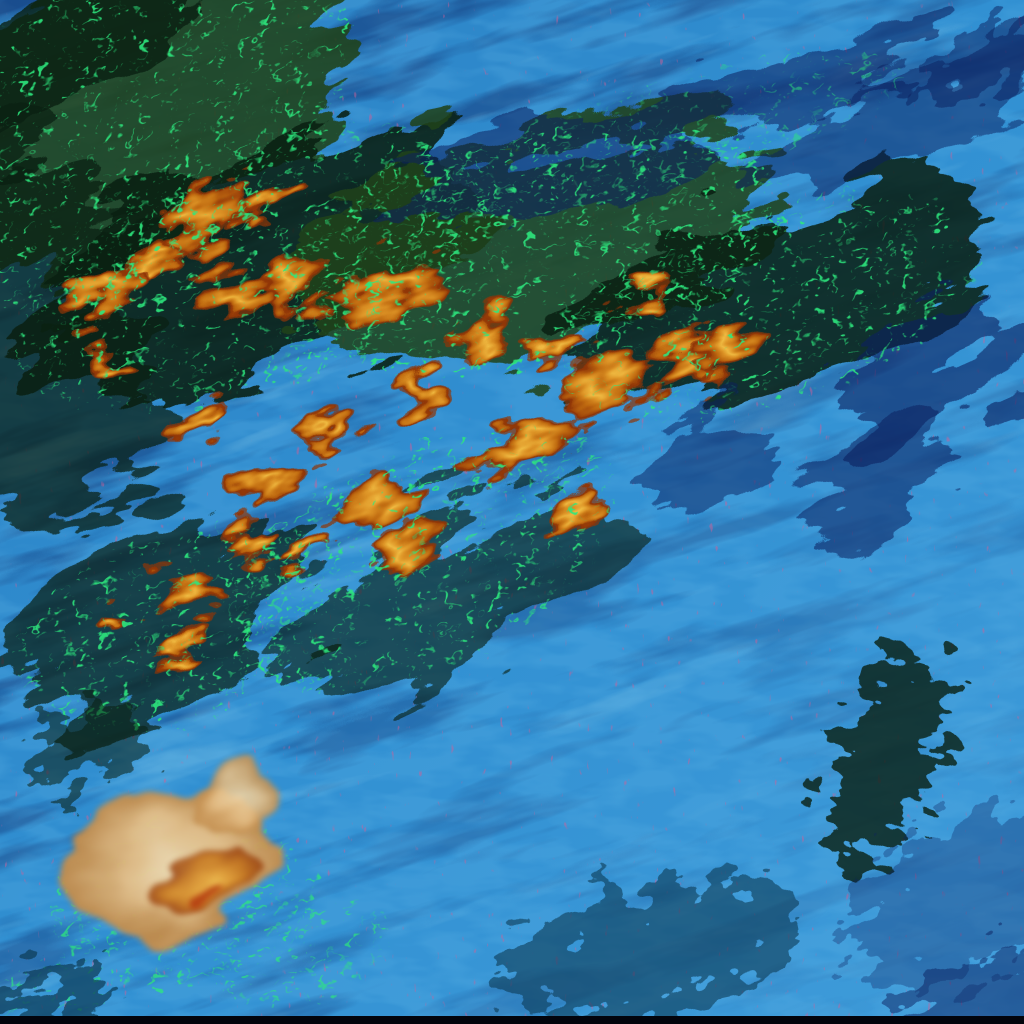  I want to click on wisp-cluster-south, so click(650, 950).